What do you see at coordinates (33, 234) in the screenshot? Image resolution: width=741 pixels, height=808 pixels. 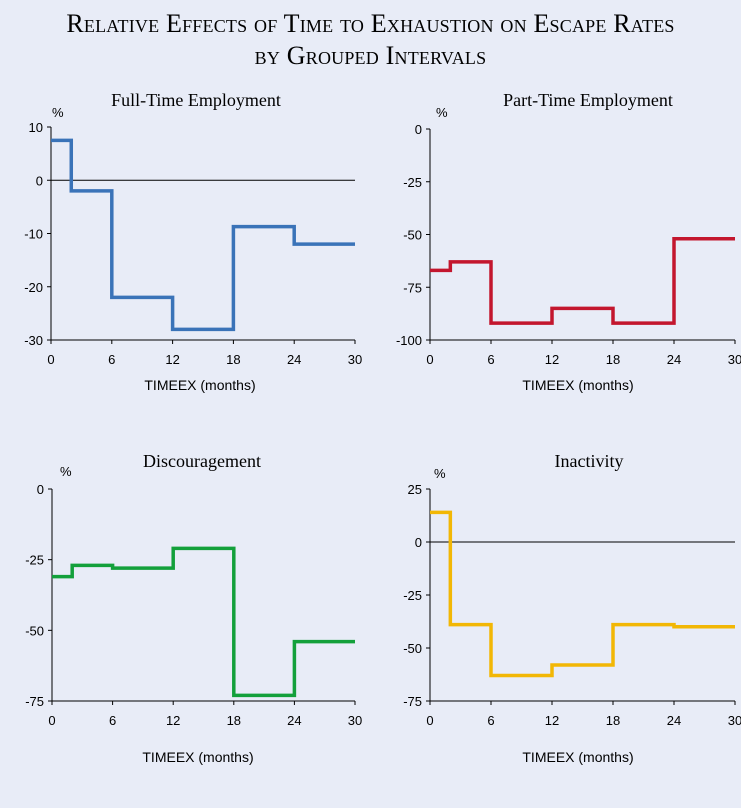 I see `y-tick-label: -10` at bounding box center [33, 234].